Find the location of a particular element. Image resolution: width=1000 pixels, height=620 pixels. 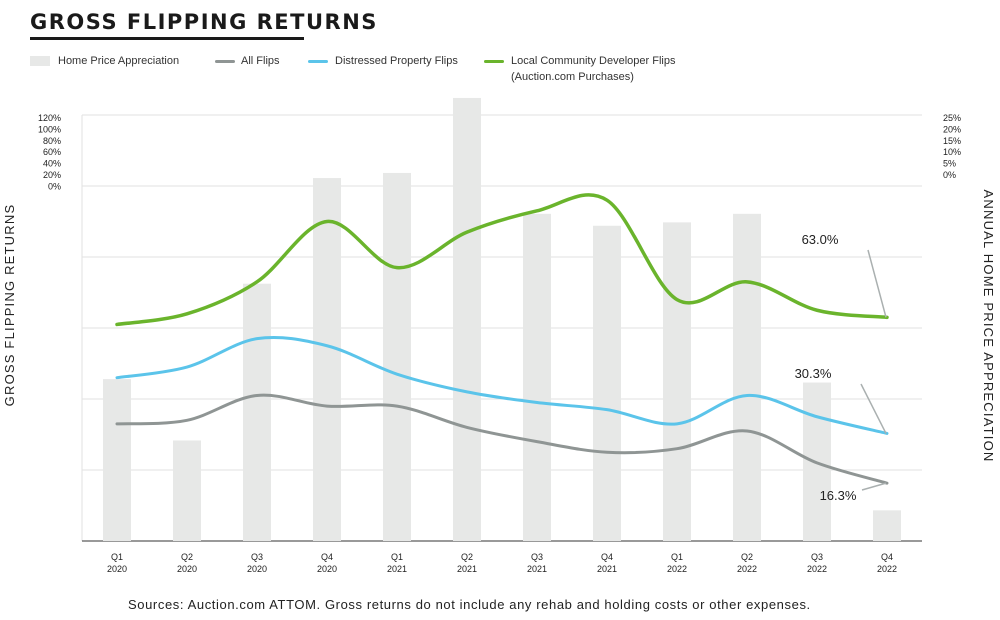

y2-tick-label: 0% is located at coordinates (949, 175).